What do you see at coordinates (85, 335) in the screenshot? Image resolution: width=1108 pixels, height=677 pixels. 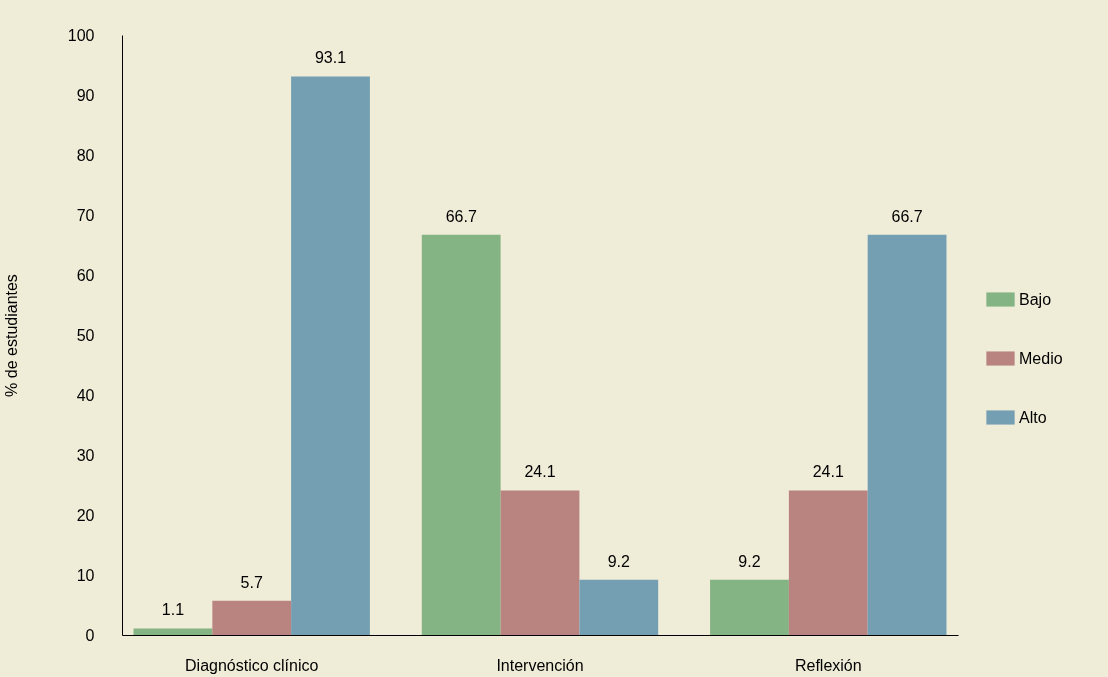 I see `y-tick-label: 50` at bounding box center [85, 335].